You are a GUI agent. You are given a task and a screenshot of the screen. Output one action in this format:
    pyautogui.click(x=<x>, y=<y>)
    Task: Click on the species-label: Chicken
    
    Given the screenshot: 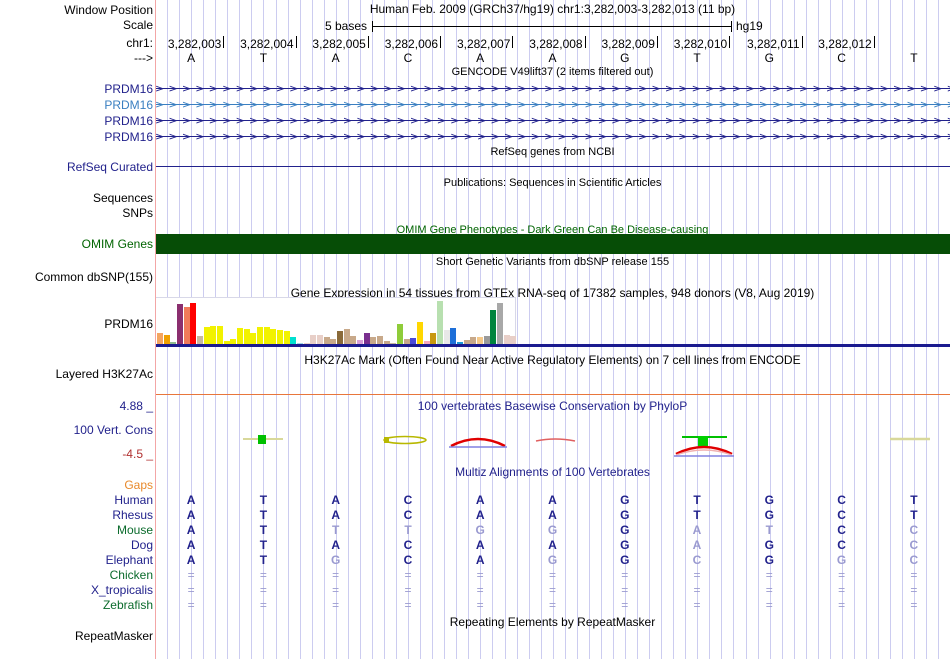 What is the action you would take?
    pyautogui.click(x=131, y=575)
    